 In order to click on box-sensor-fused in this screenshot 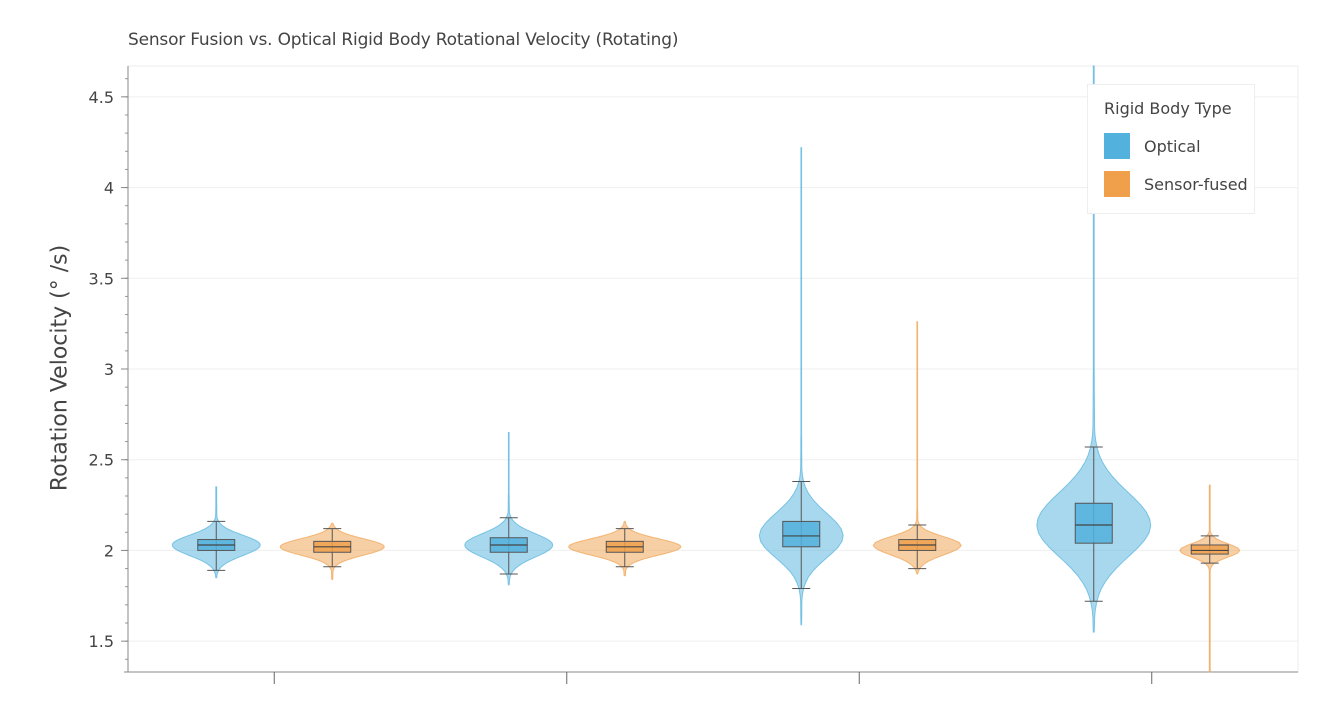, I will do `click(1209, 549)`.